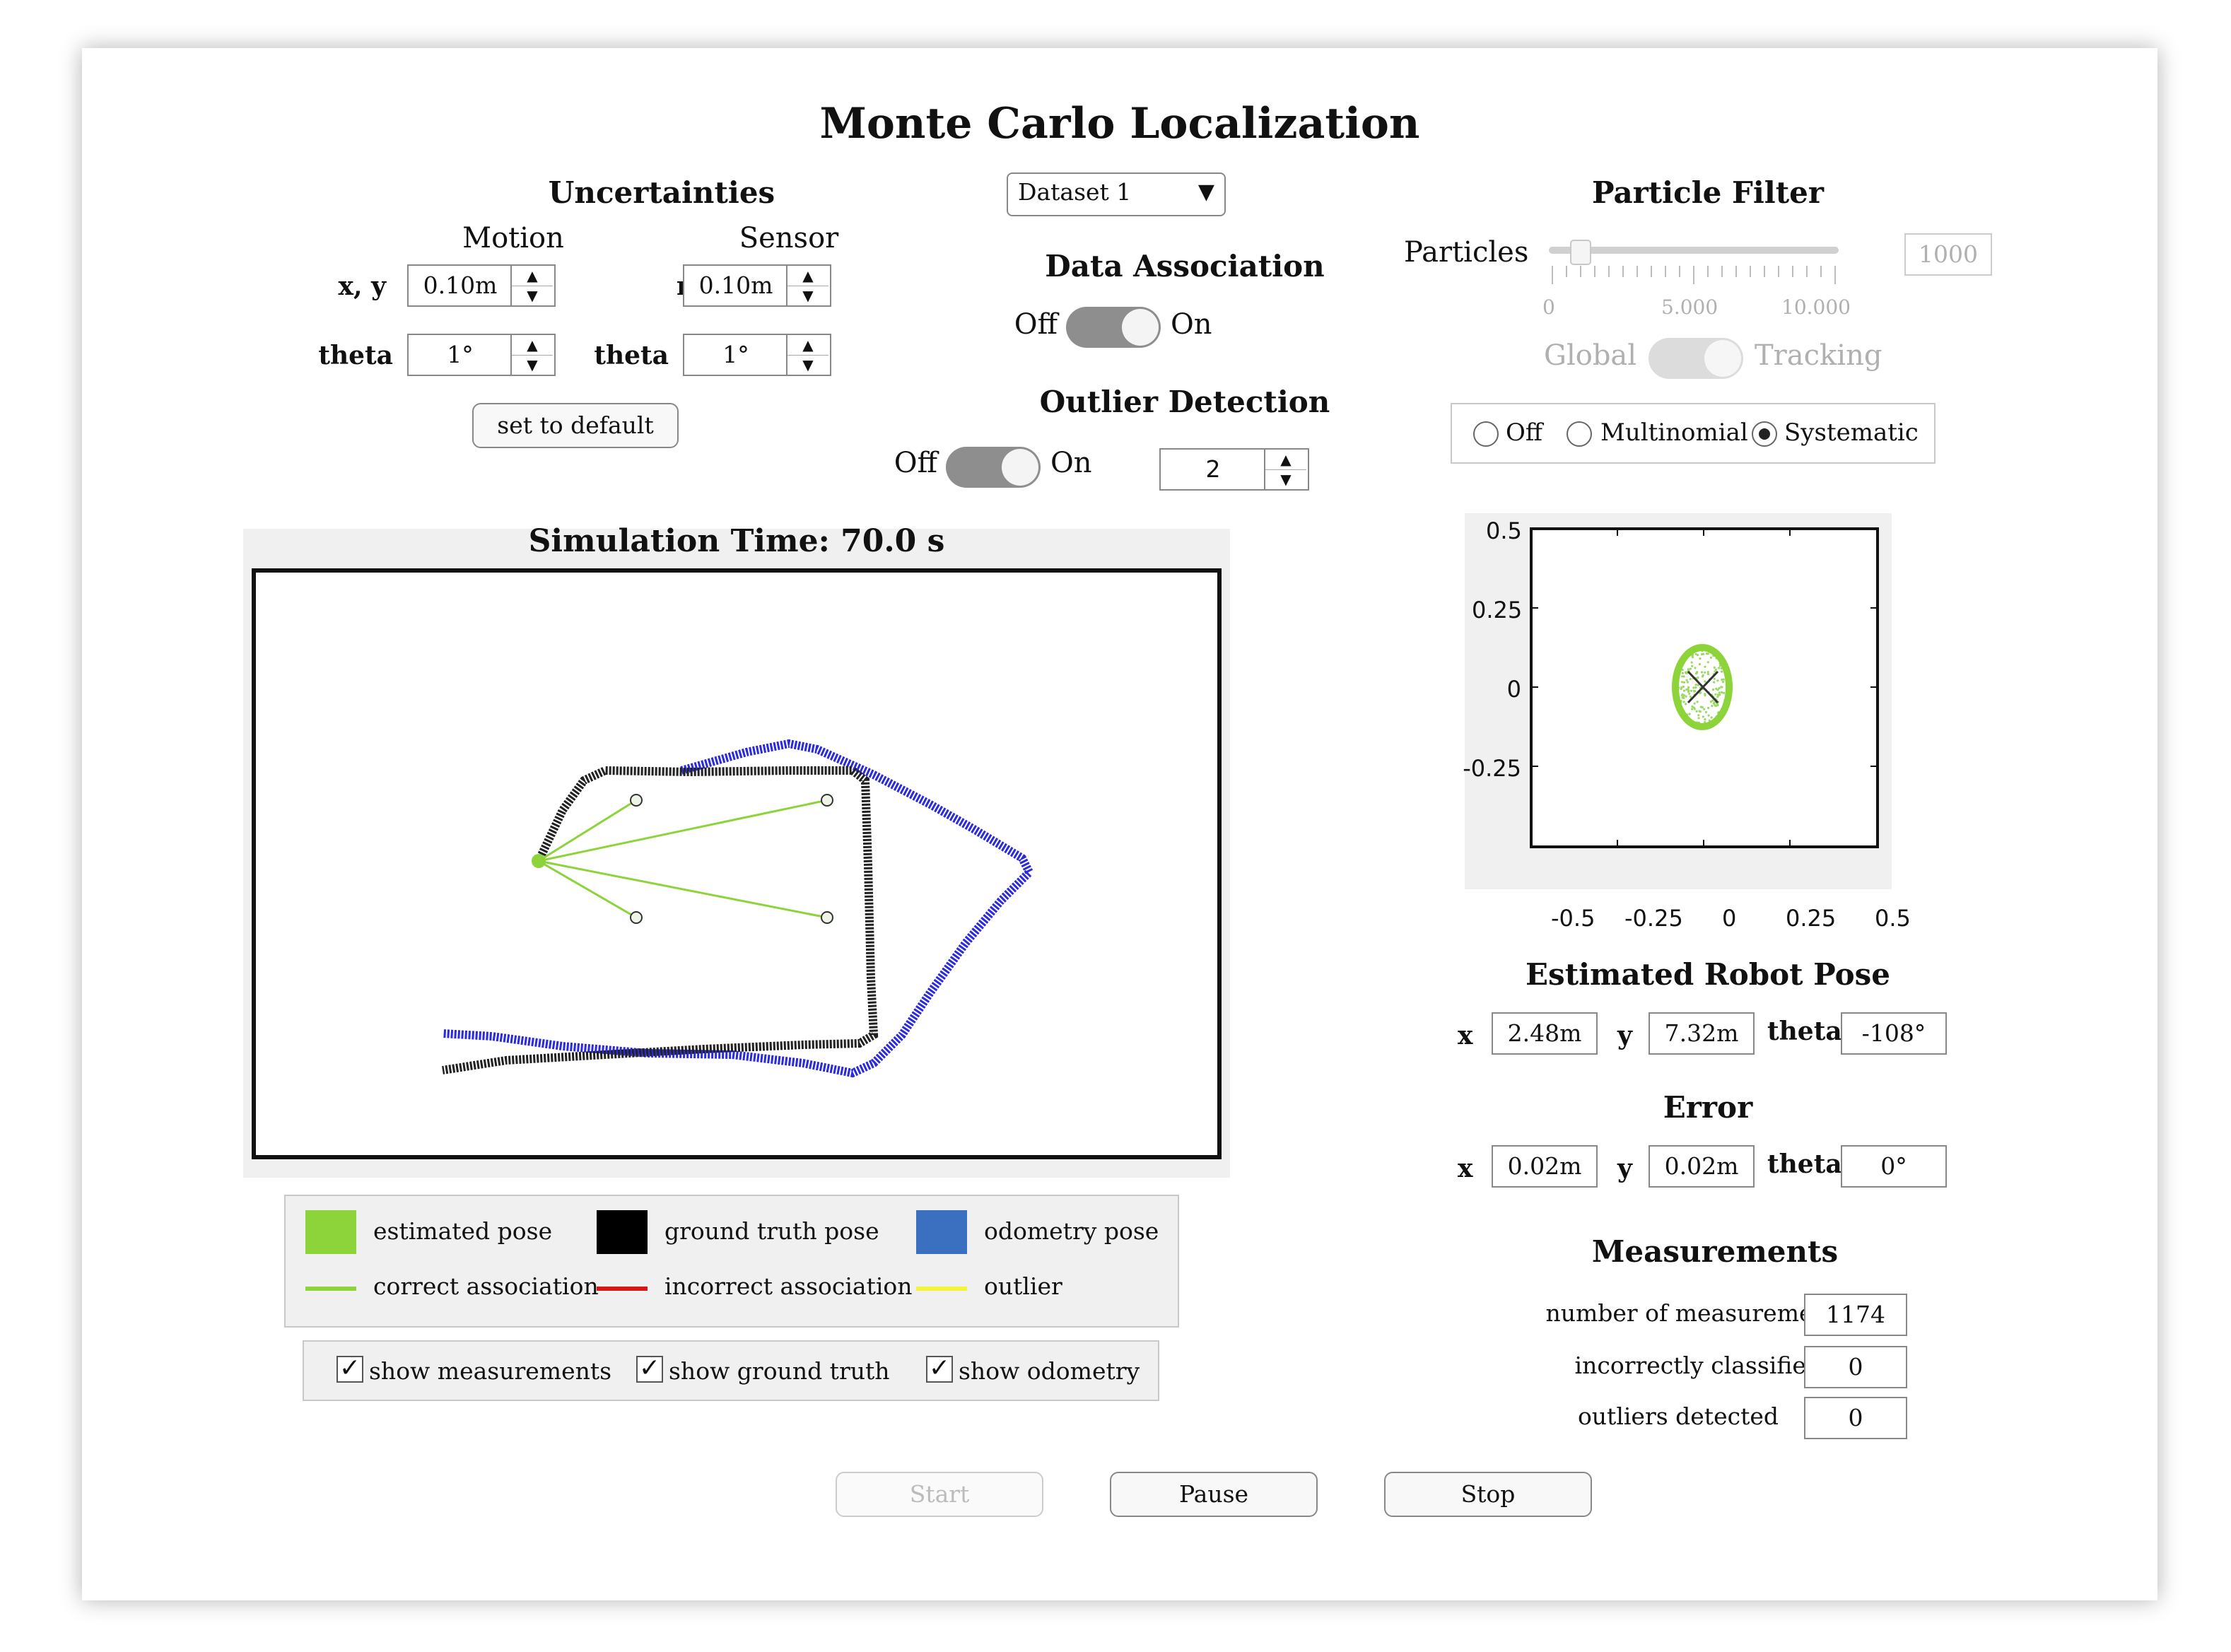  Describe the element at coordinates (1545, 1166) in the screenshot. I see `err-x-field: 0.02m` at that location.